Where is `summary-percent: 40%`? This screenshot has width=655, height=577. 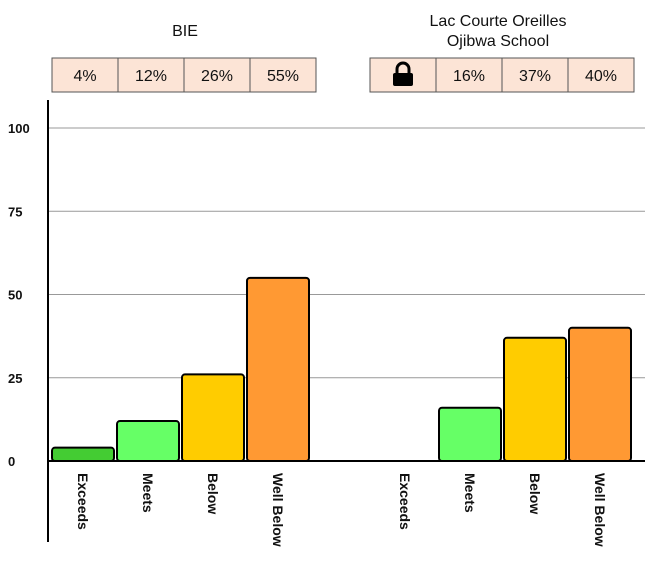 summary-percent: 40% is located at coordinates (601, 76).